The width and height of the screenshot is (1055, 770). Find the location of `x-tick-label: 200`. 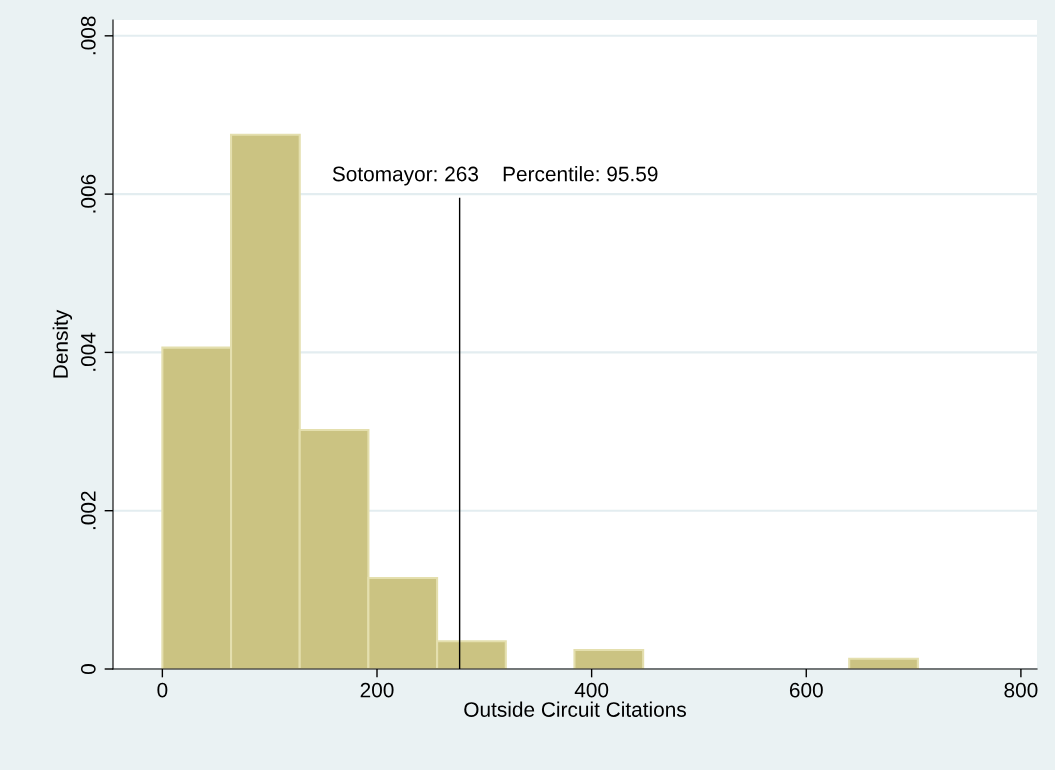

x-tick-label: 200 is located at coordinates (377, 690).